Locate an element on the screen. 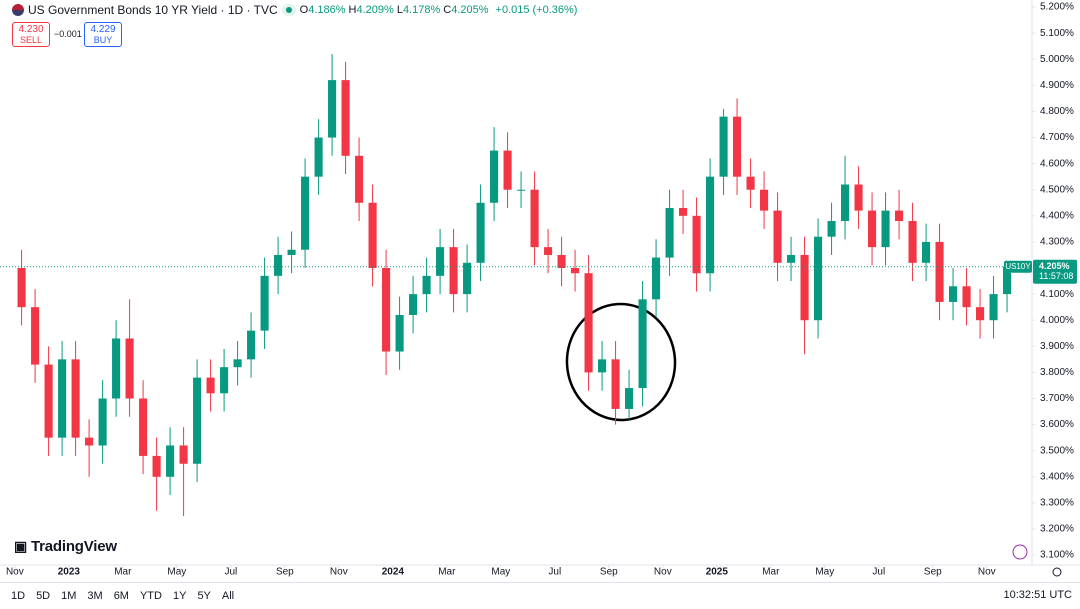 The width and height of the screenshot is (1080, 609). y-tick-label: 4.900% is located at coordinates (1057, 85).